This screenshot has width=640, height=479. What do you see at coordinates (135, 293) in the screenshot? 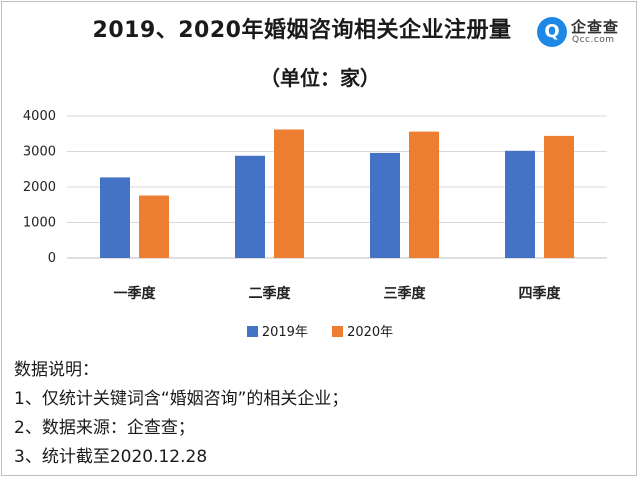
I see `x-category-label: 一季度` at bounding box center [135, 293].